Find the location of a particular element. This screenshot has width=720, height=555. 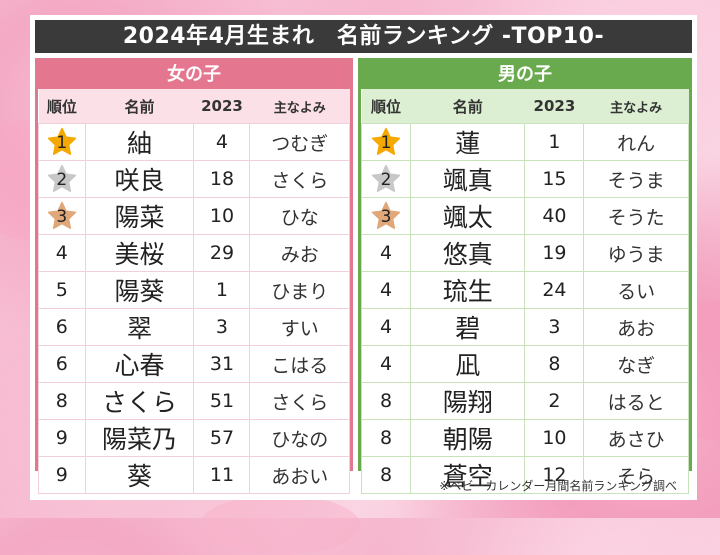

name-cell: 颯真 is located at coordinates (468, 179).